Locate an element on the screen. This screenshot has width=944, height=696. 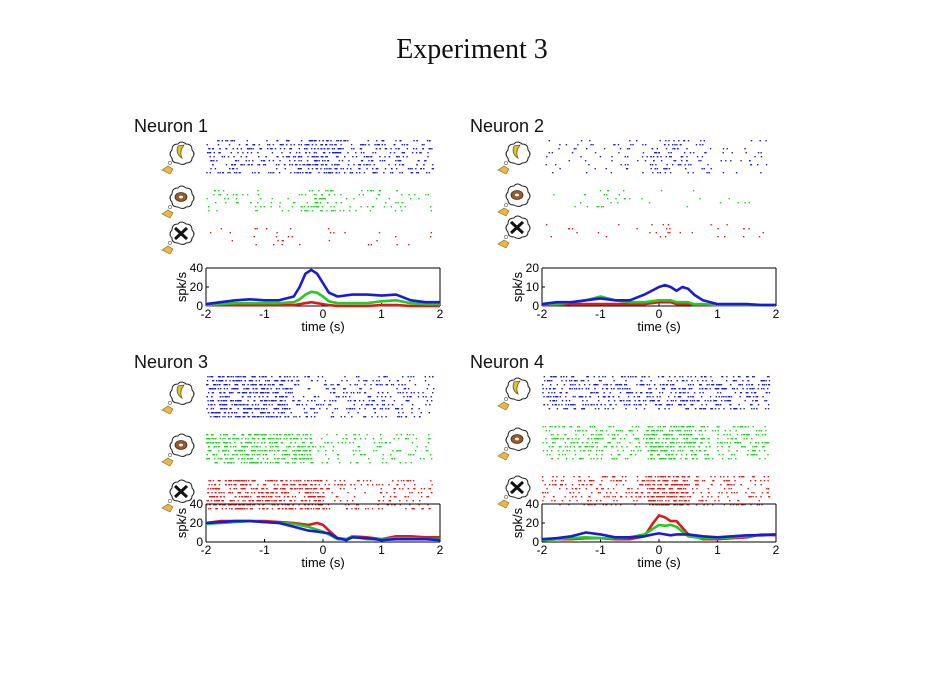
panel-title: Neuron 1 is located at coordinates (171, 126).